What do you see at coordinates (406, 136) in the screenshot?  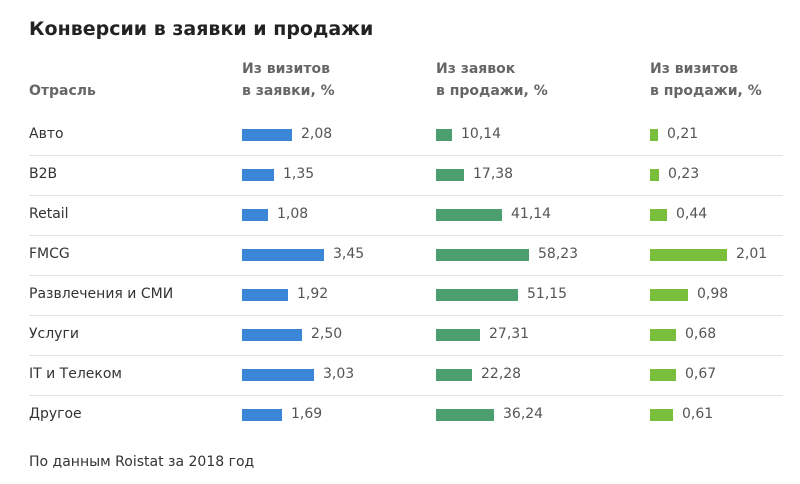 I see `table-row: Авто 2,08 10,14 0,21` at bounding box center [406, 136].